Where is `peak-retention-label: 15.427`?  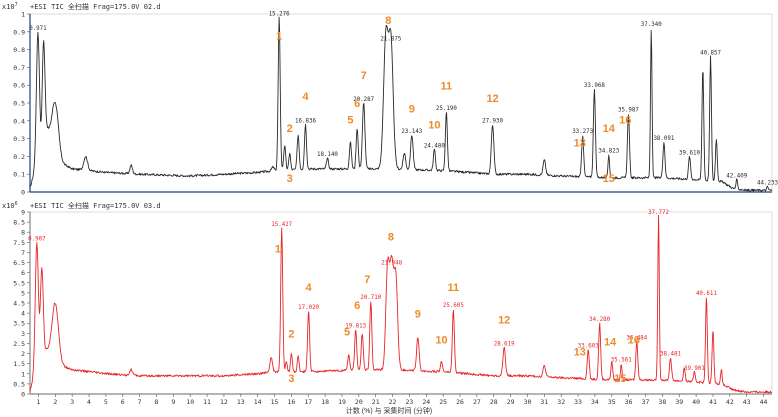 peak-retention-label: 15.427 is located at coordinates (281, 225).